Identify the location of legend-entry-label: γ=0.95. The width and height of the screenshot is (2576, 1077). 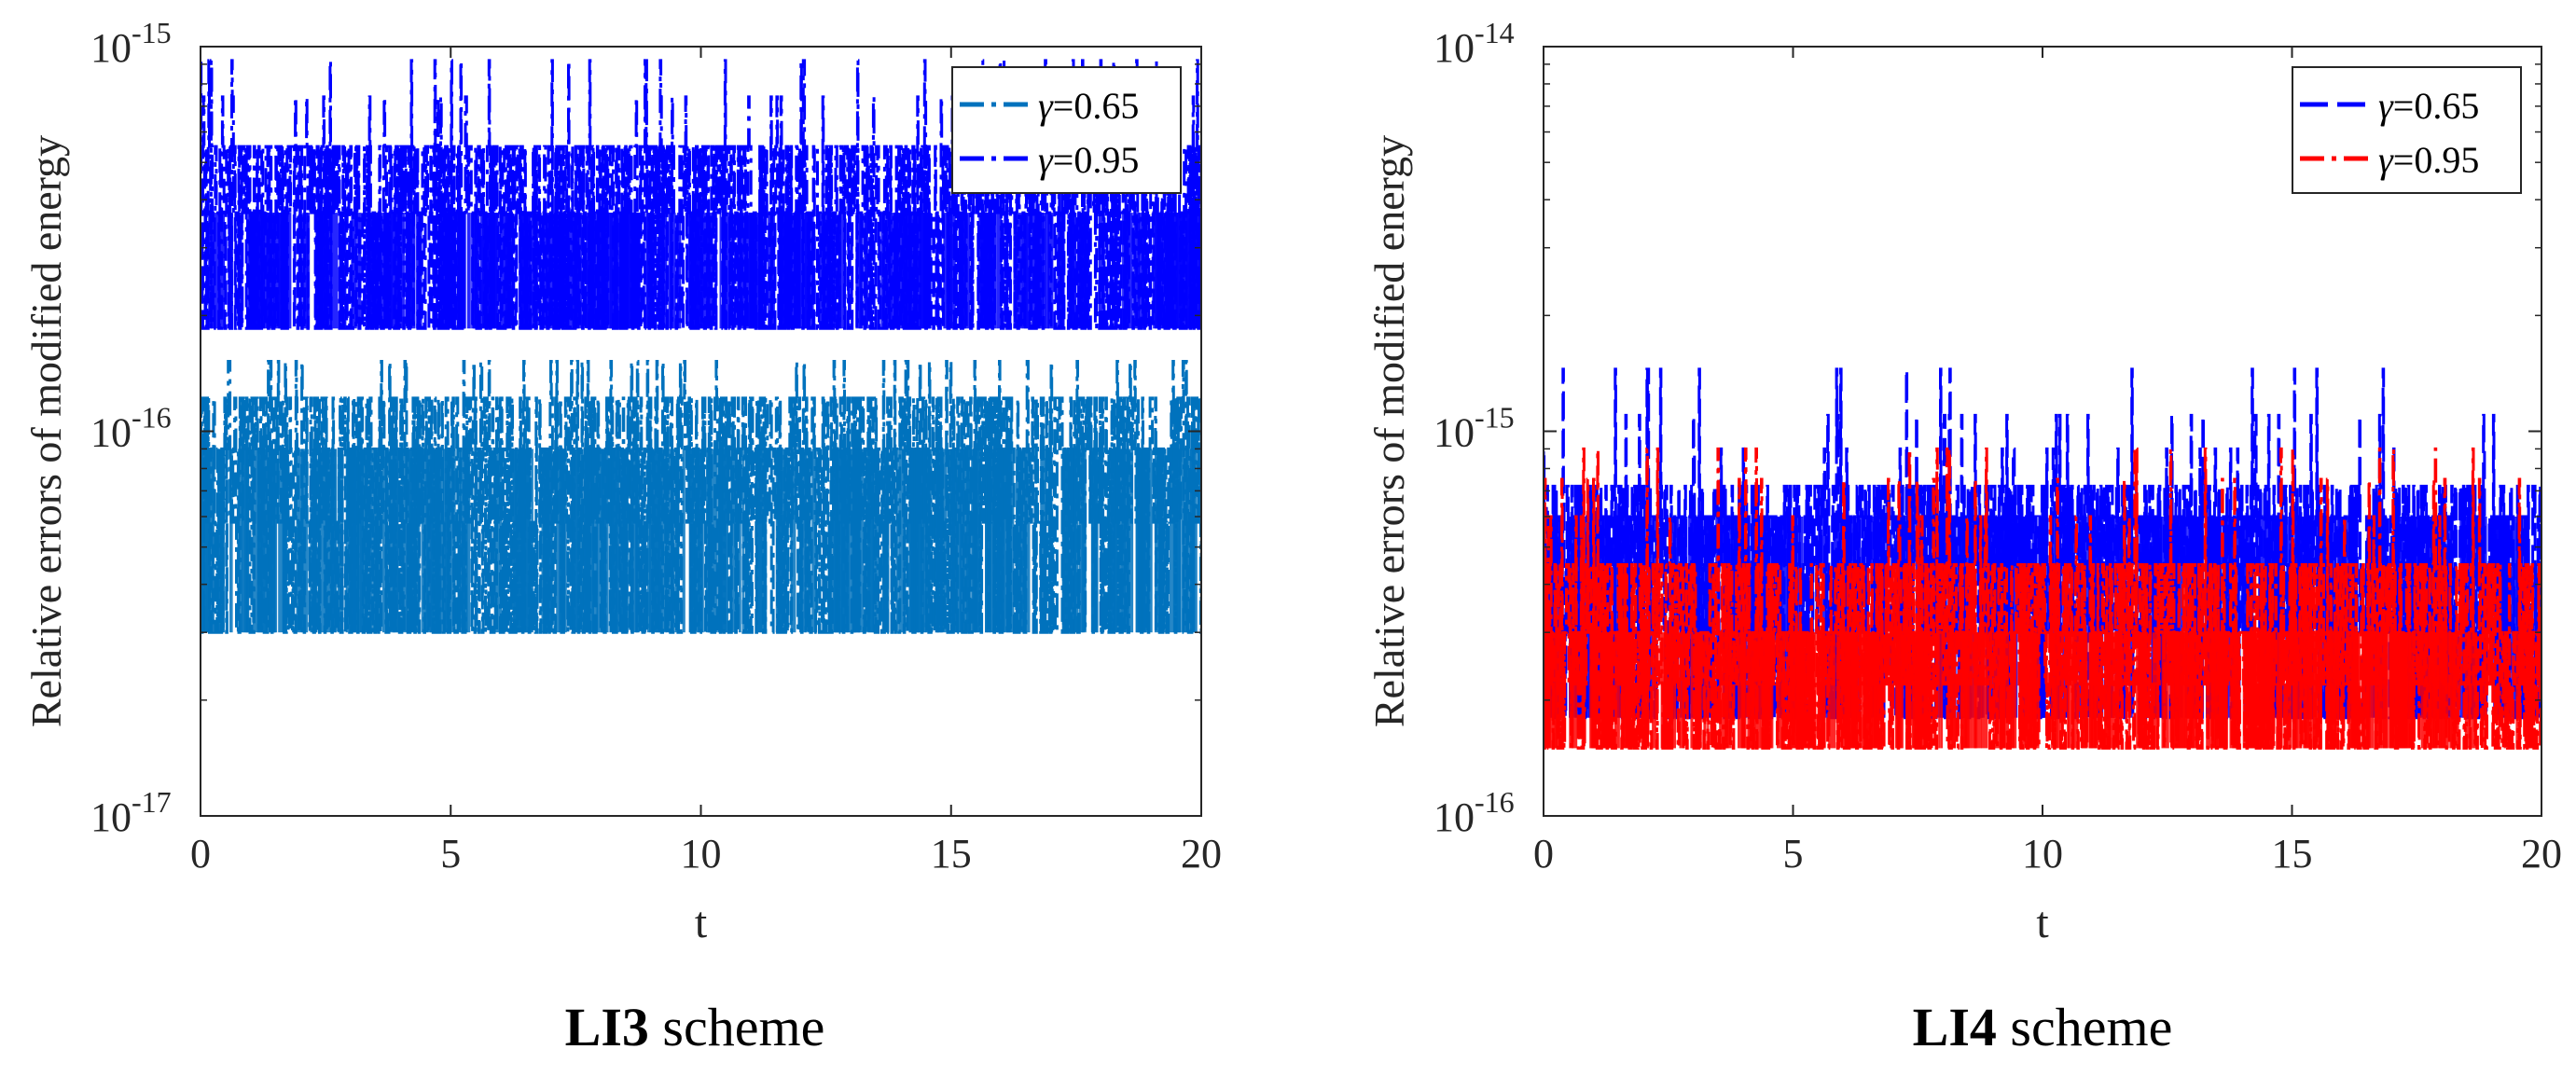
(1088, 160).